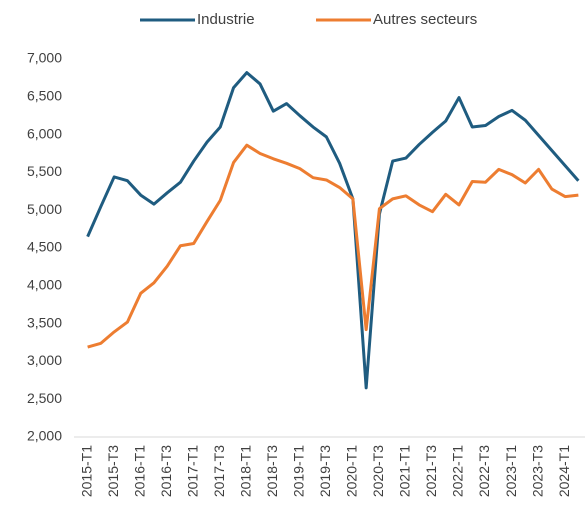 The width and height of the screenshot is (585, 521). What do you see at coordinates (192, 471) in the screenshot?
I see `x-tick-label: 2017-T1` at bounding box center [192, 471].